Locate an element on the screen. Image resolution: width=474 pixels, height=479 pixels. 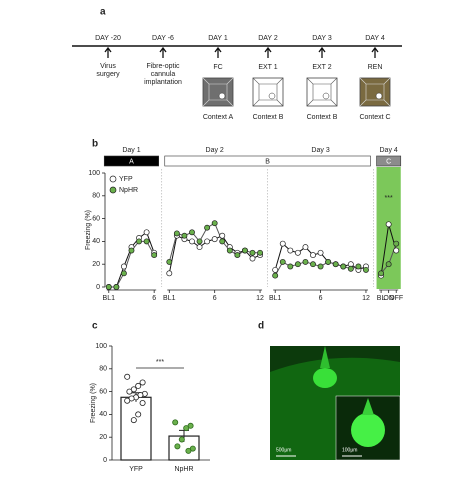
panel-label: b is located at coordinates (95, 144).